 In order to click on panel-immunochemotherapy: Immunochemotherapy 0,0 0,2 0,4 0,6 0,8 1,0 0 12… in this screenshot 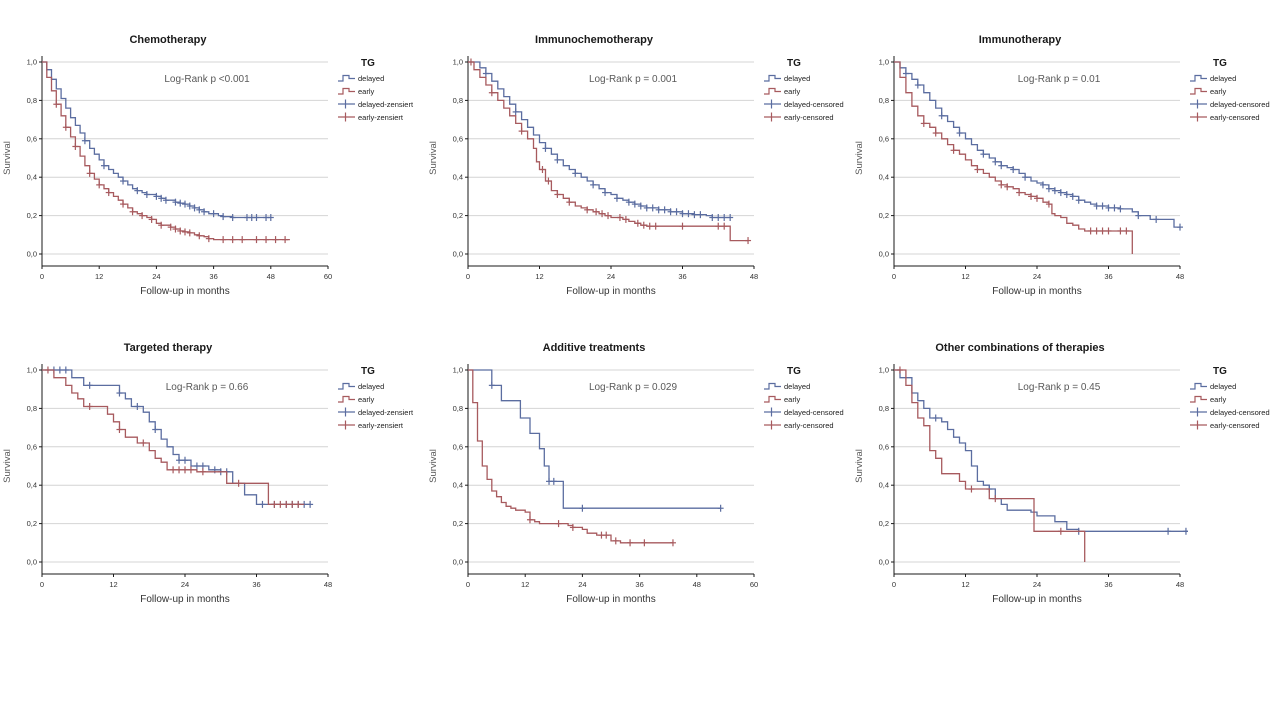, I will do `click(639, 167)`.